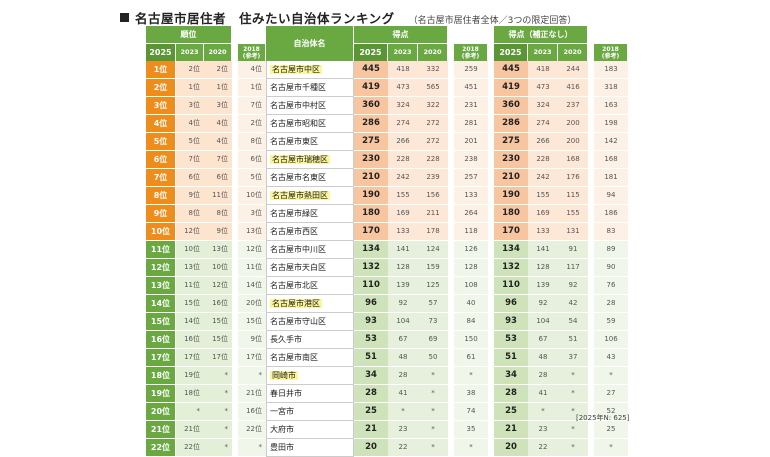 This screenshot has width=770, height=457. I want to click on score-2023-cell: 48, so click(403, 358).